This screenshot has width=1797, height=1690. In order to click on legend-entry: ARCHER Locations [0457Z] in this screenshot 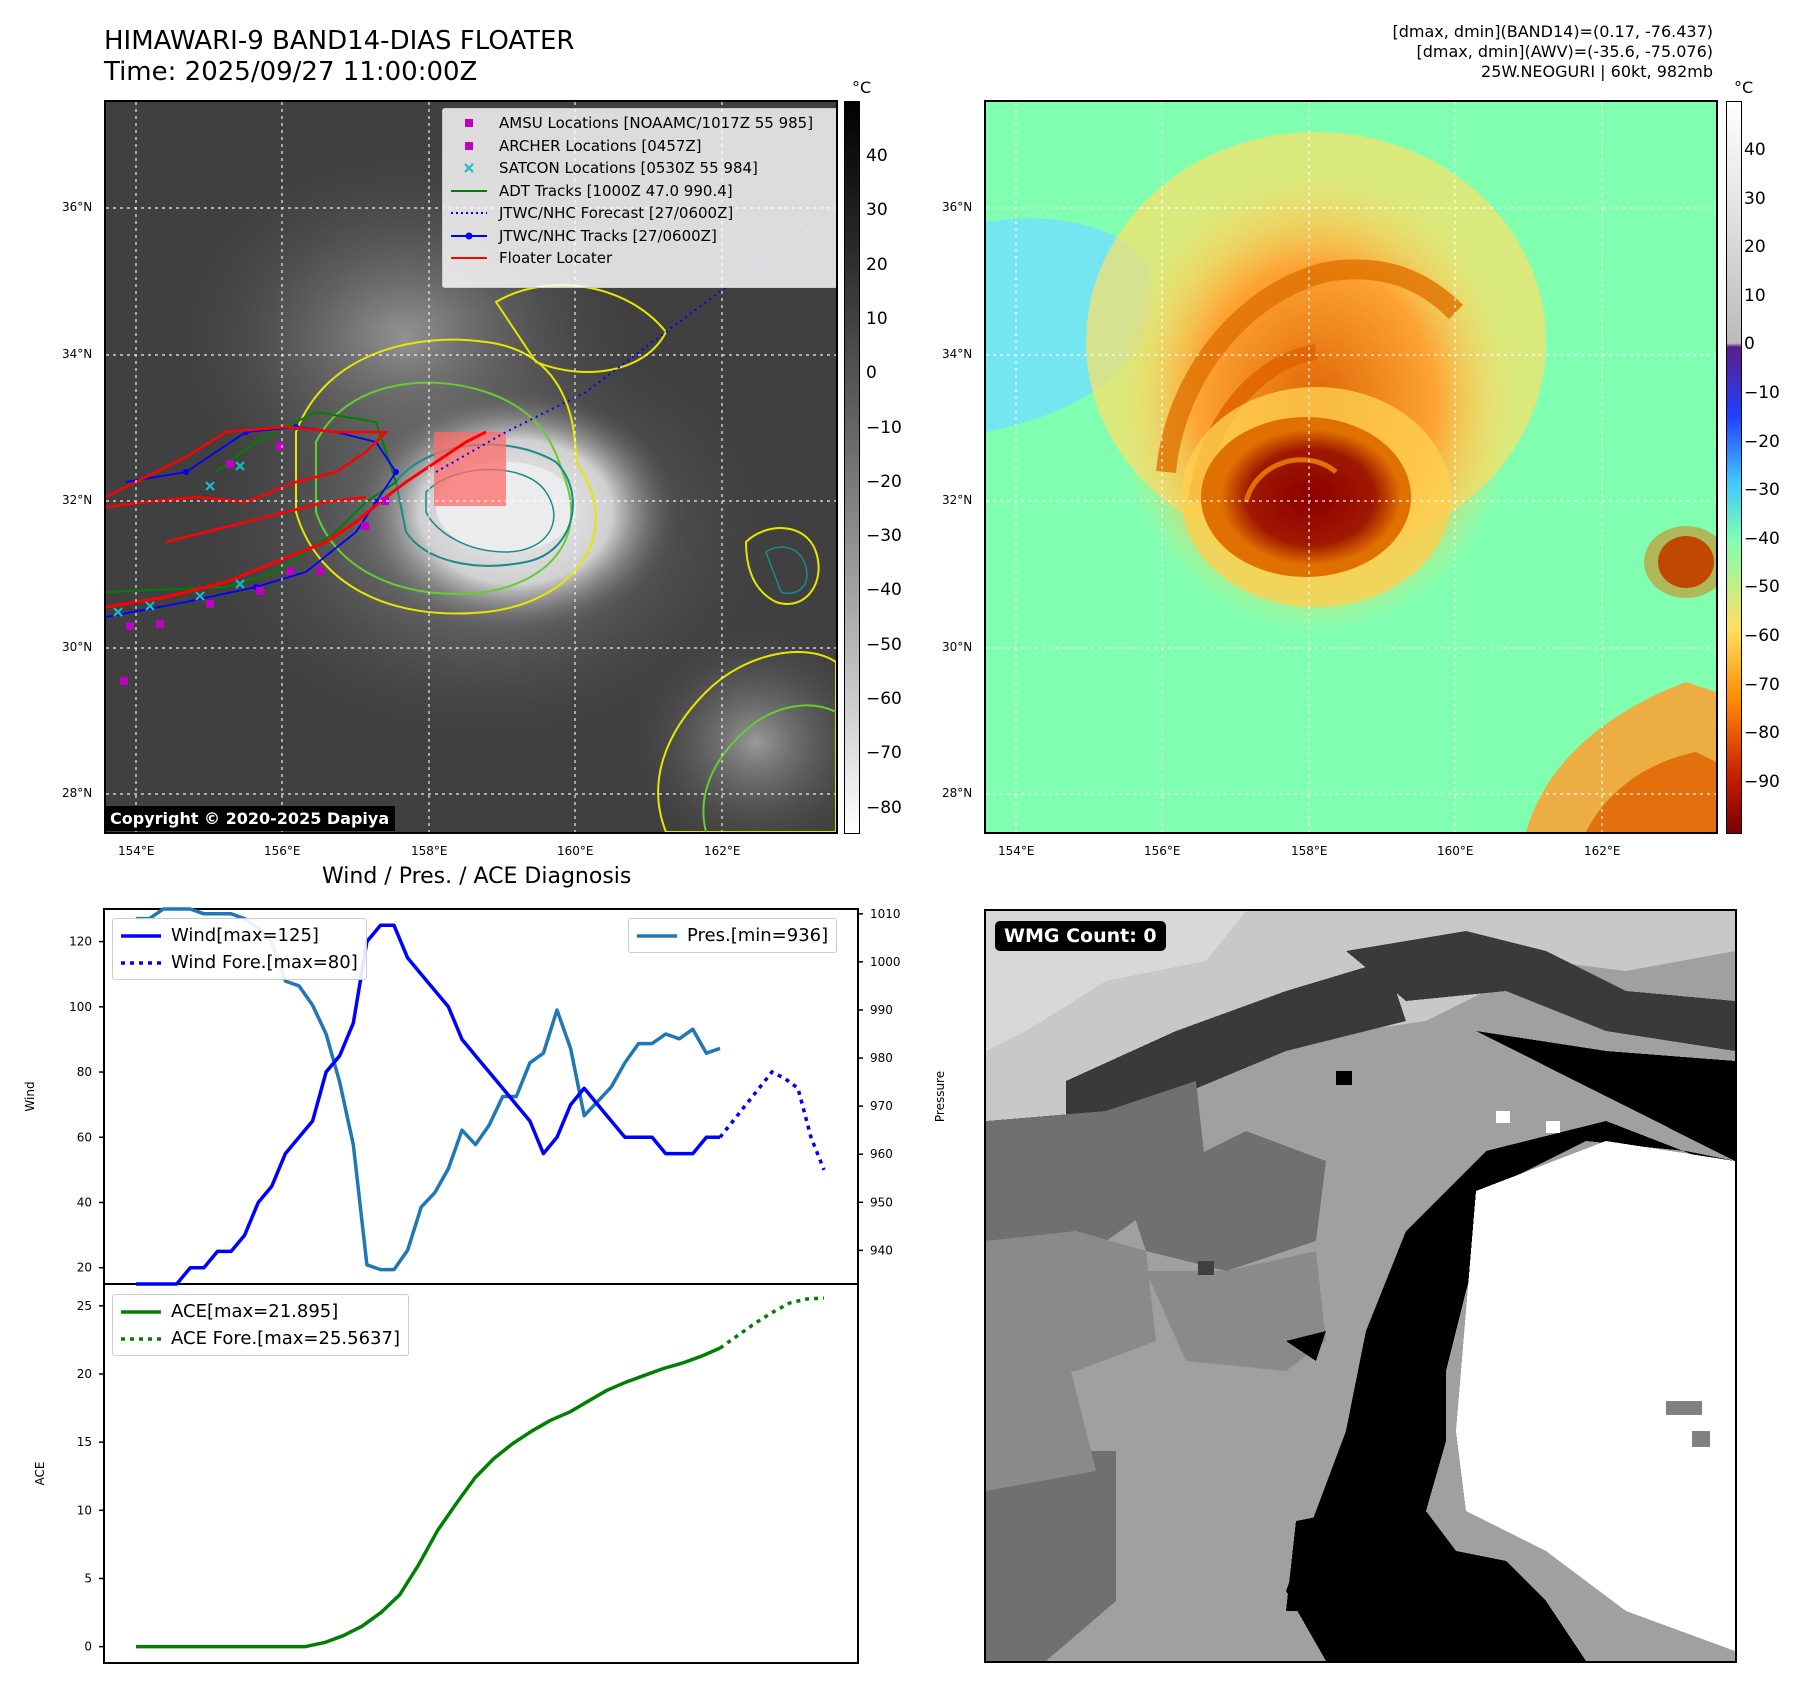, I will do `click(640, 146)`.